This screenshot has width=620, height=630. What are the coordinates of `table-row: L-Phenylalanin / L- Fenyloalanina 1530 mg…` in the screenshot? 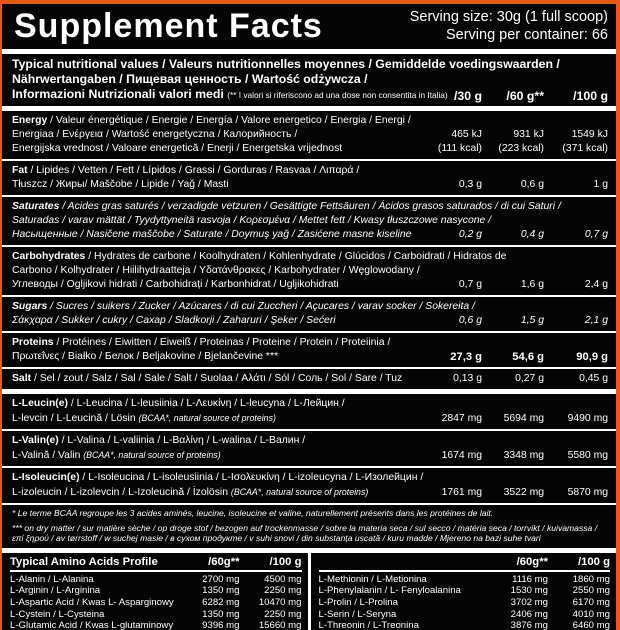 It's located at (464, 591).